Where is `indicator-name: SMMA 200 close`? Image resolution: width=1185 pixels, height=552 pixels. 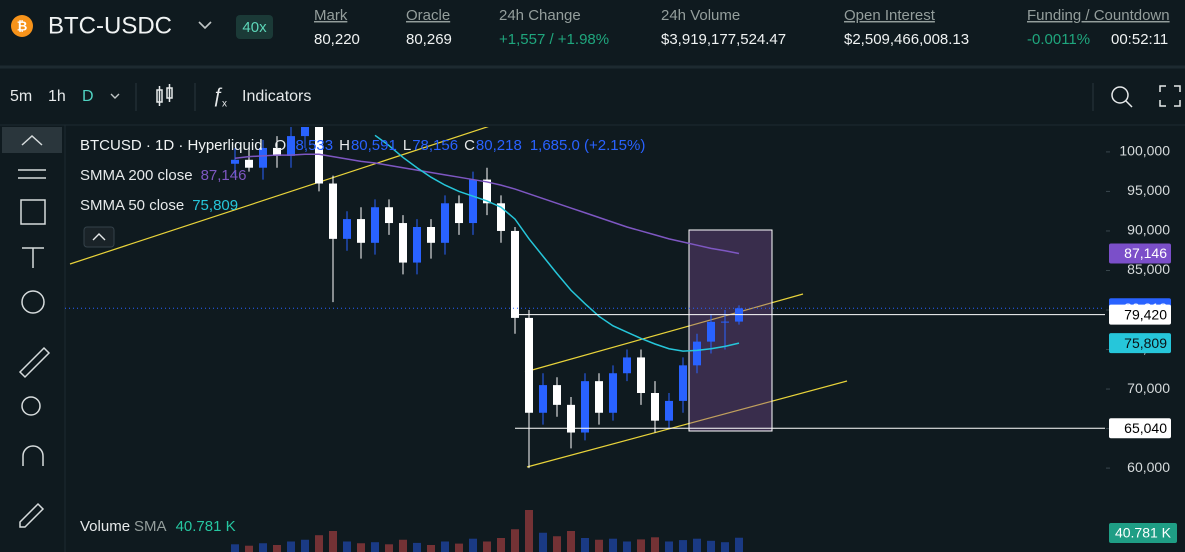 indicator-name: SMMA 200 close is located at coordinates (136, 175).